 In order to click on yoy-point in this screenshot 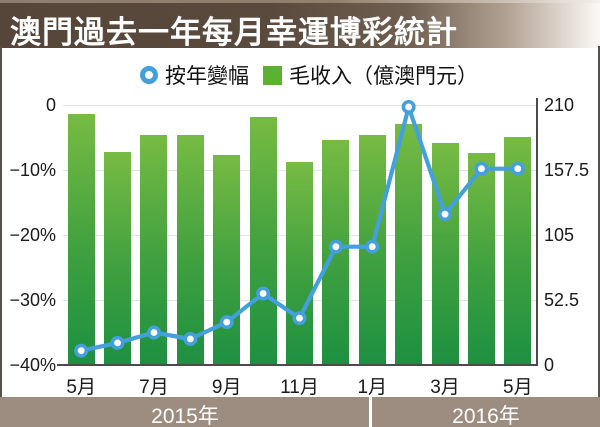, I will do `click(408, 106)`.